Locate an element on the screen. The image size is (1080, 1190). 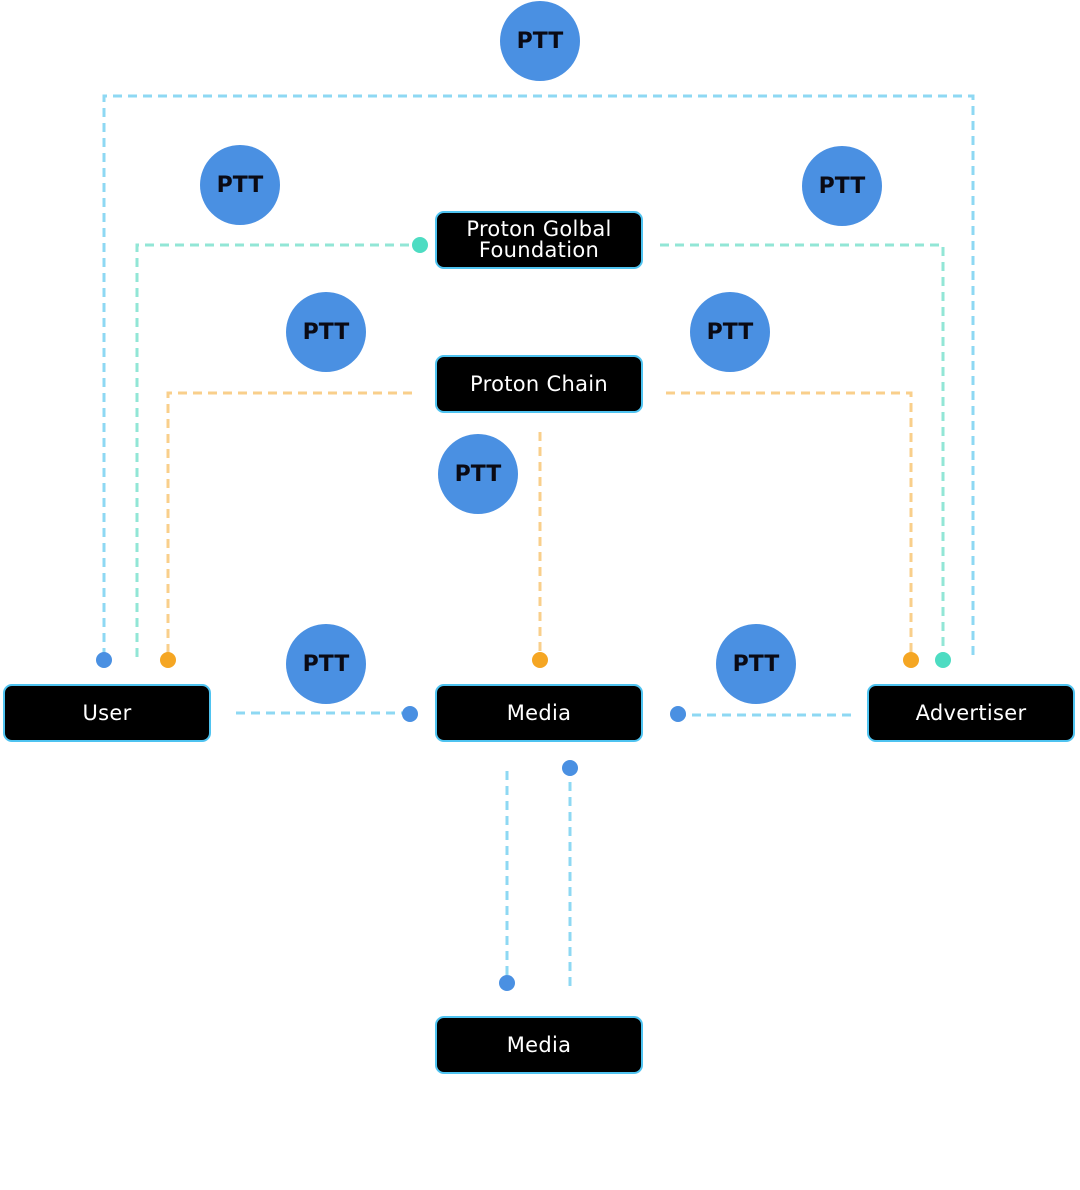
connector-chain-to-user is located at coordinates (289, 523).